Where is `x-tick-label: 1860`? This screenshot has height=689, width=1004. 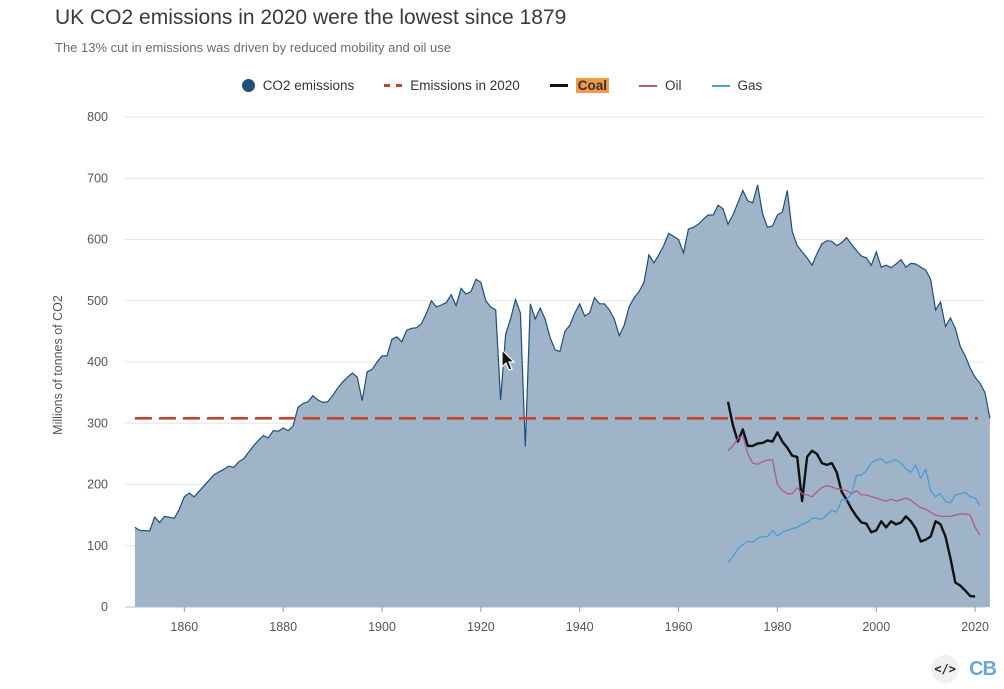
x-tick-label: 1860 is located at coordinates (184, 627).